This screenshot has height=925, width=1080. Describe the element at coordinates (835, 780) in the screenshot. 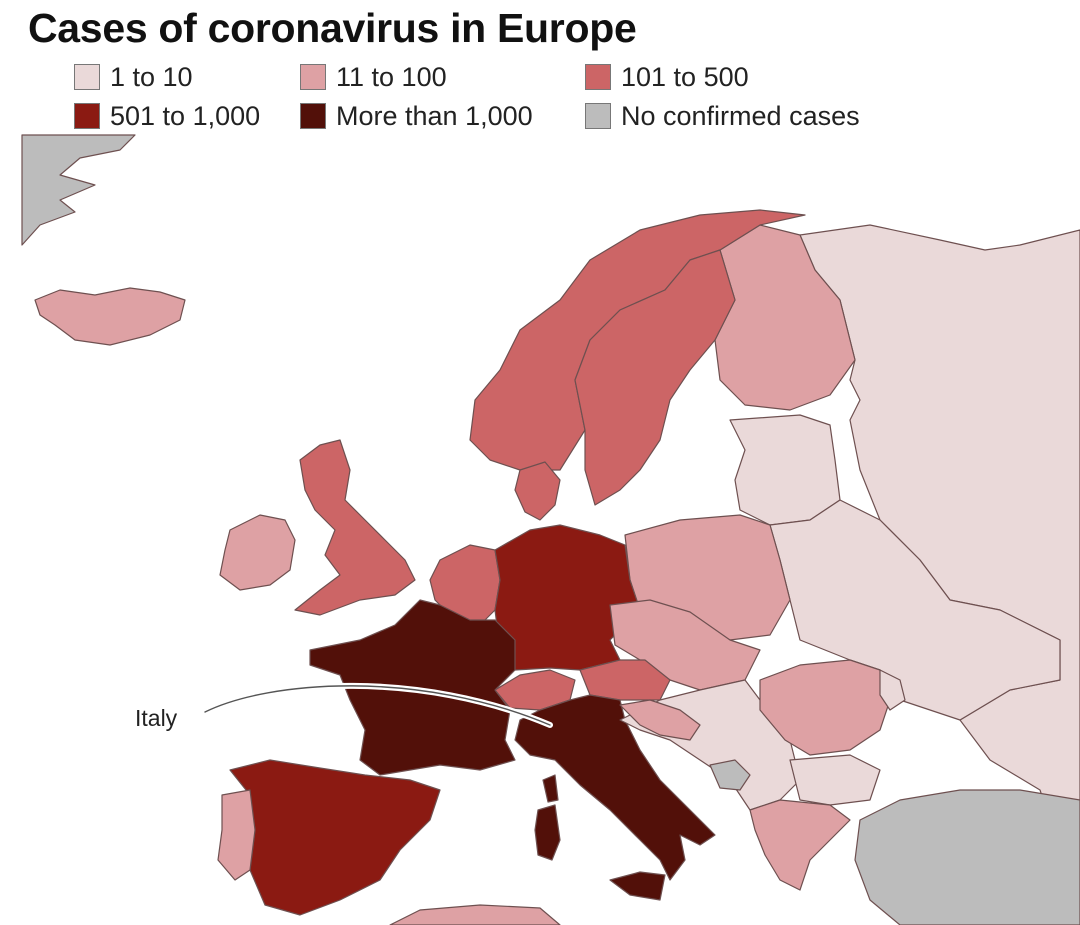

I see `region-bulgaria` at that location.